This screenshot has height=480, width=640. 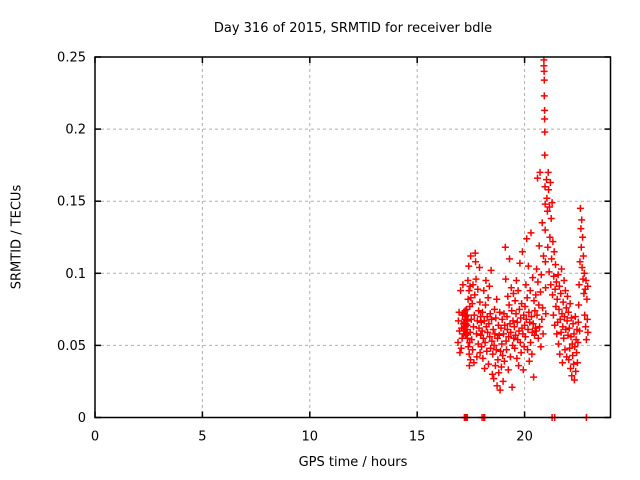 I want to click on y-tick-label: 0.1, so click(x=75, y=274).